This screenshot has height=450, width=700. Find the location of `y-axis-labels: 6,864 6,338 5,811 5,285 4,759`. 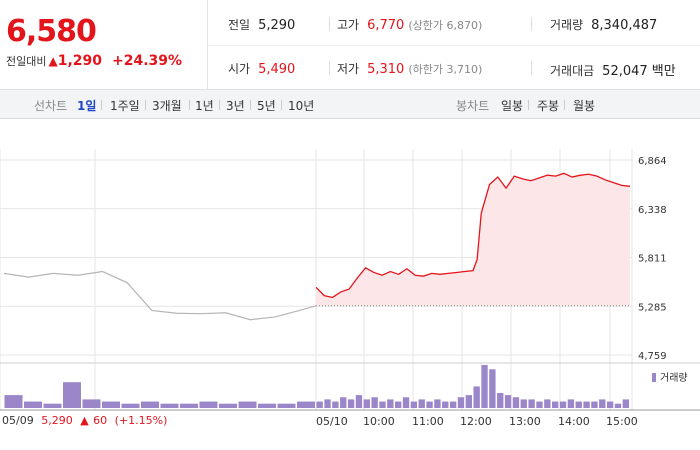

y-axis-labels: 6,864 6,338 5,811 5,285 4,759 is located at coordinates (652, 259).